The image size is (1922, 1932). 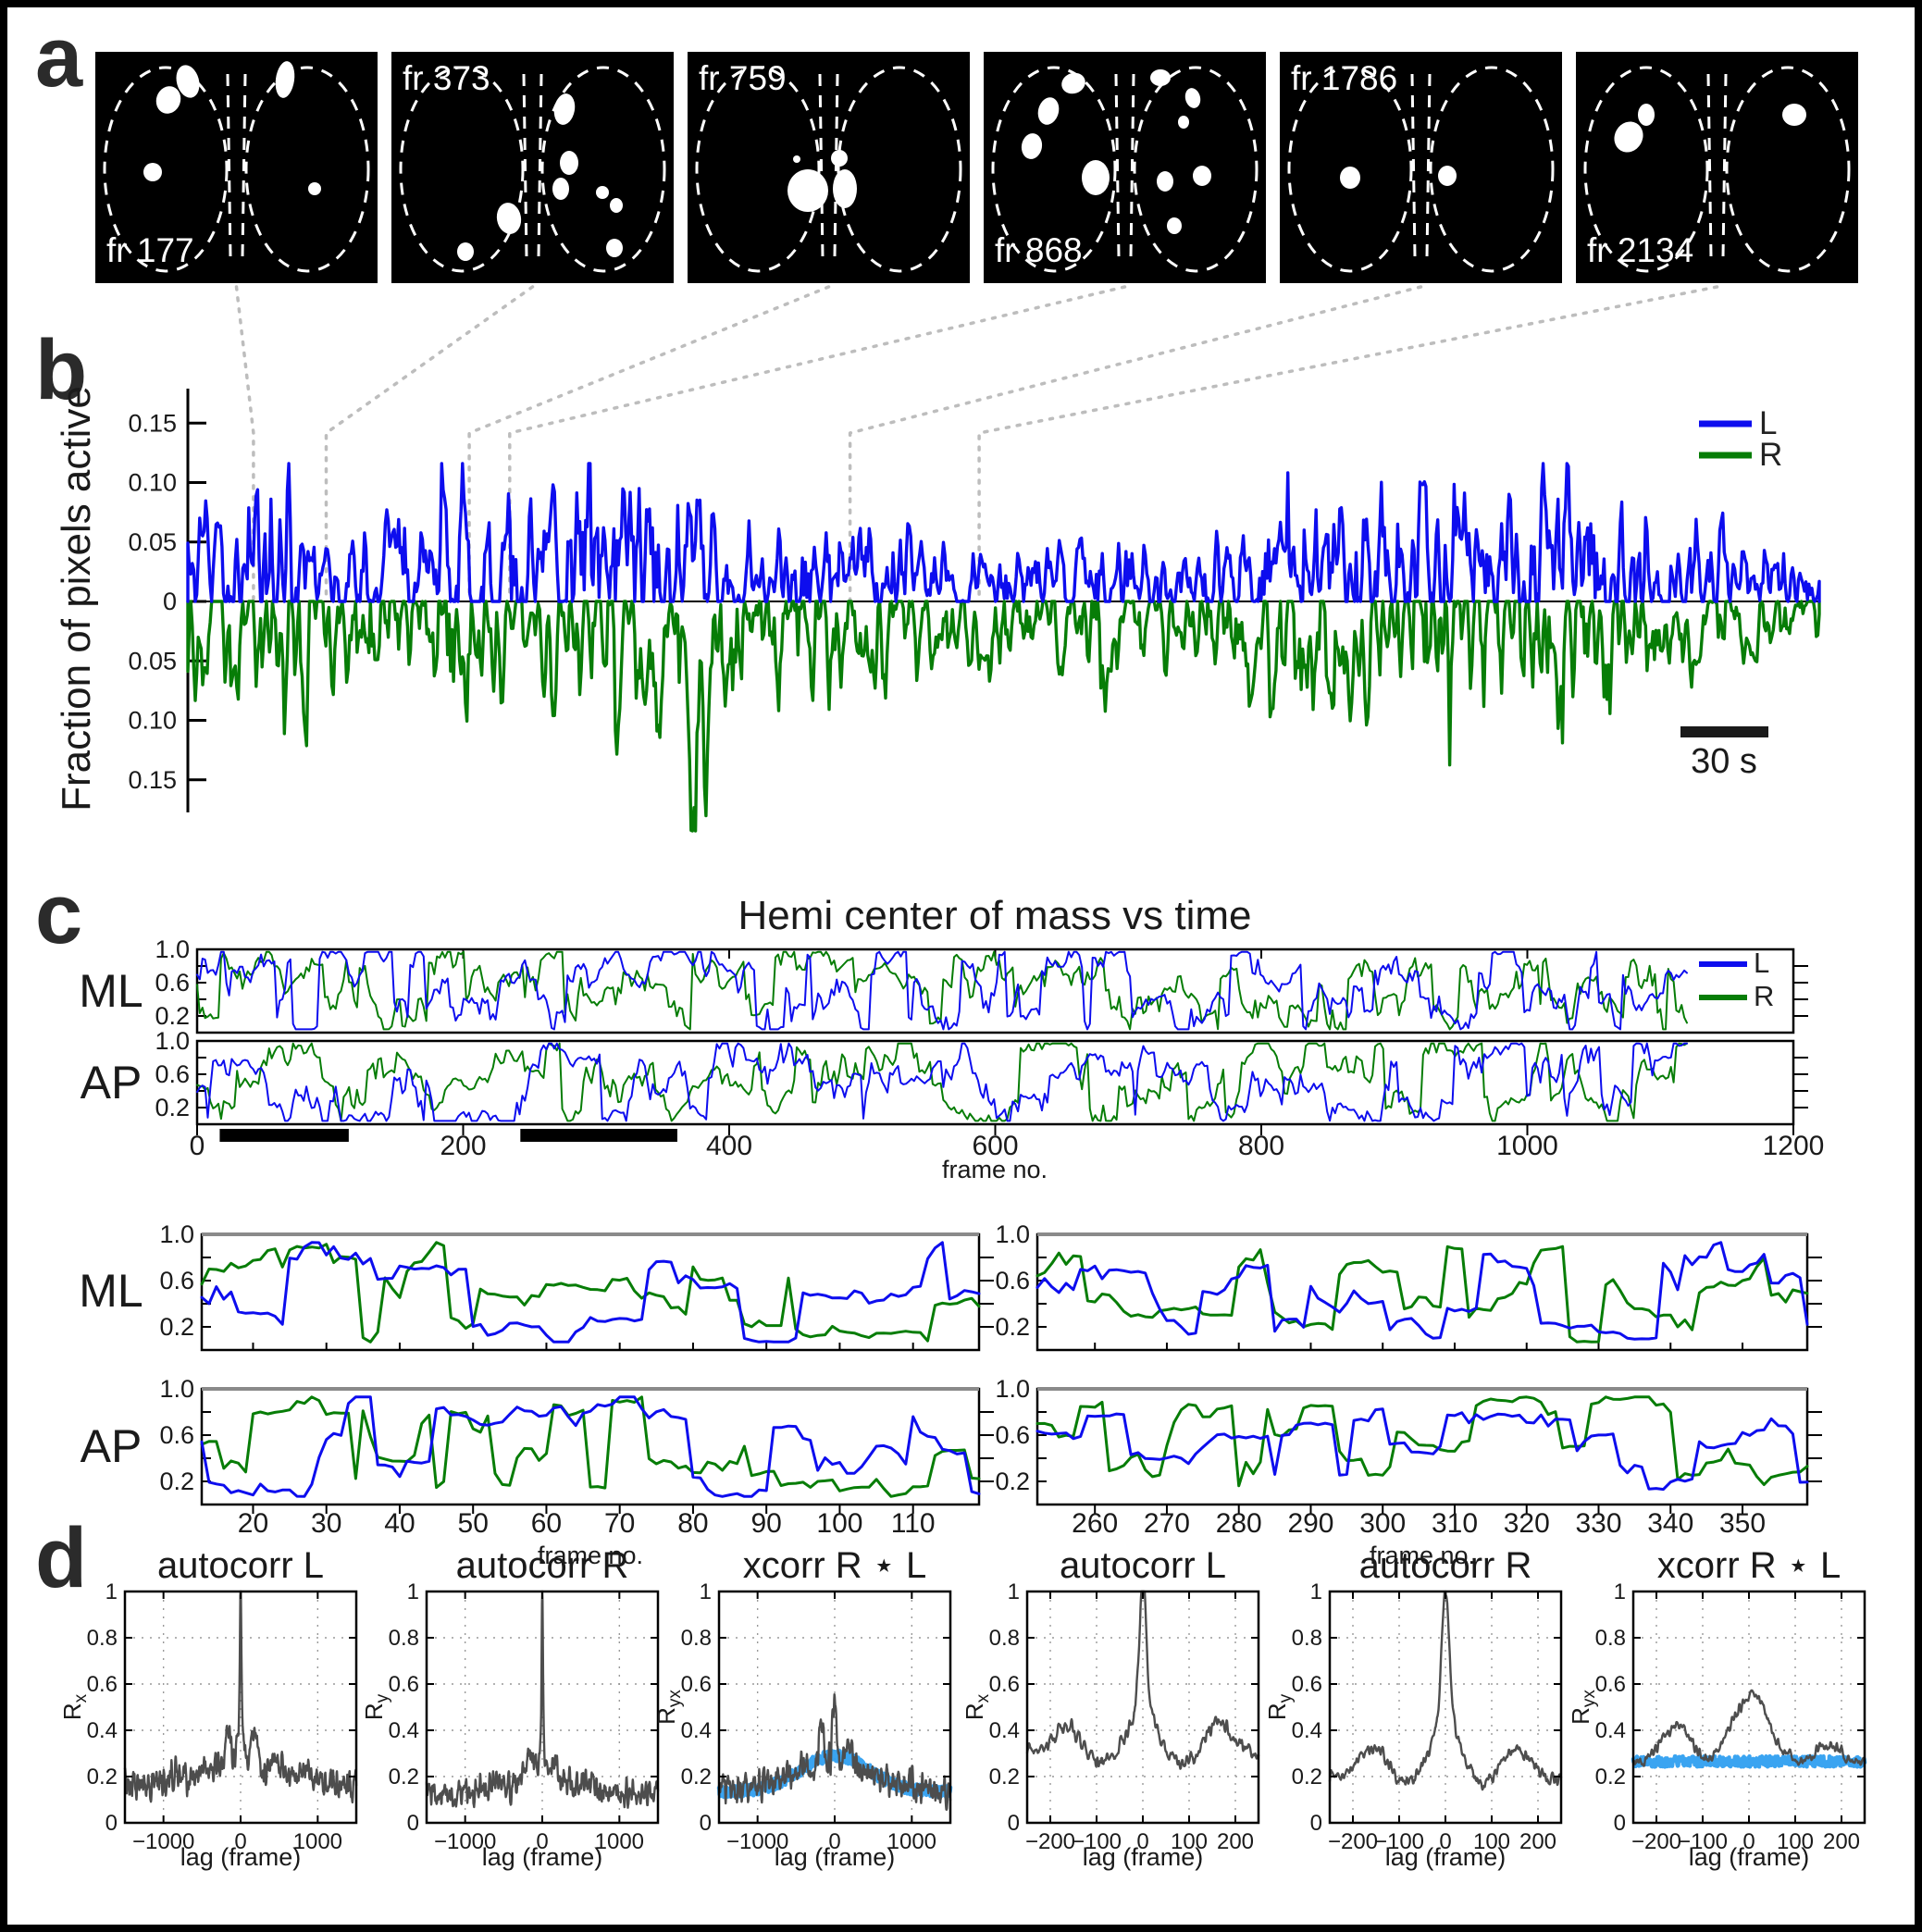 What do you see at coordinates (1762, 963) in the screenshot?
I see `c-legend-L-label: L` at bounding box center [1762, 963].